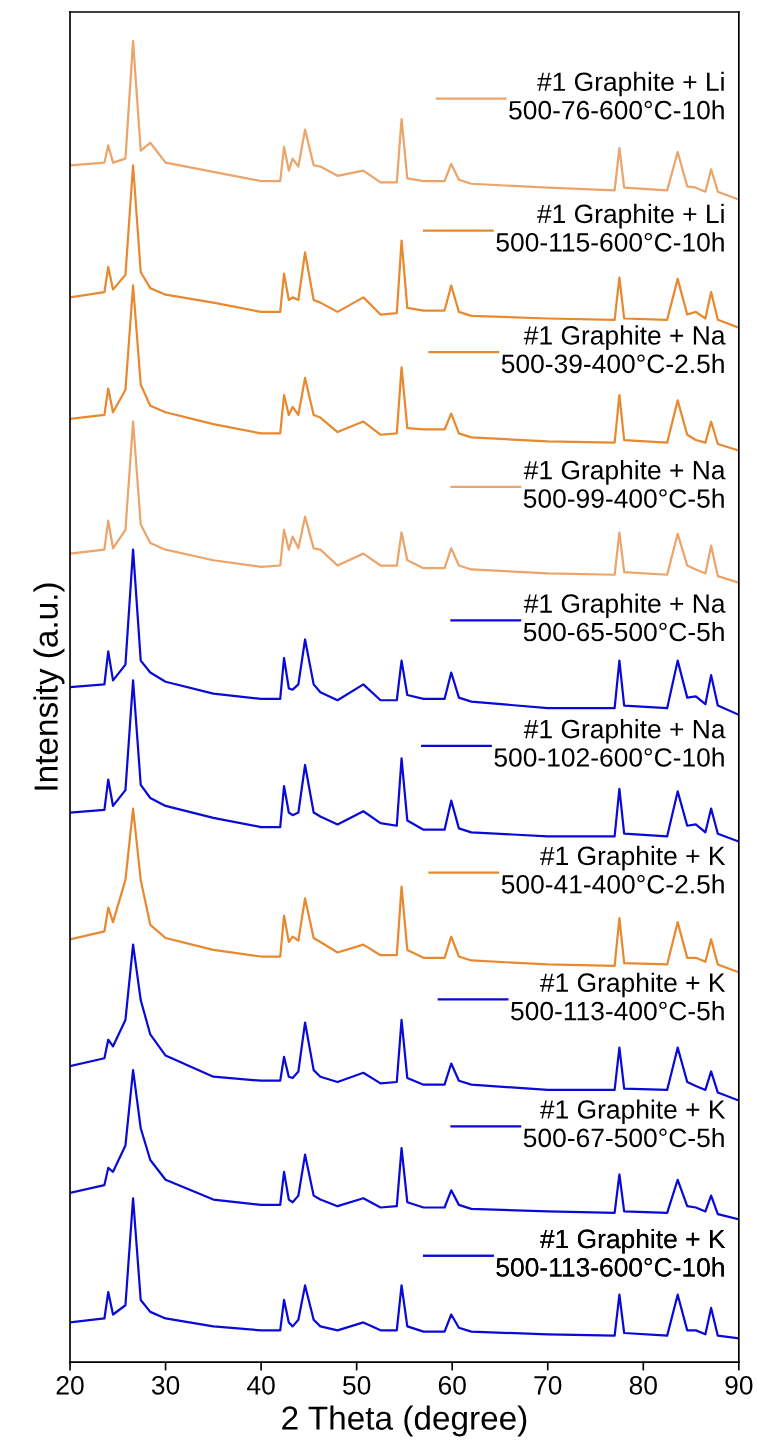  What do you see at coordinates (613, 869) in the screenshot?
I see `legend-label: #1 Graphite + K 500-41-400°C-2.5h` at bounding box center [613, 869].